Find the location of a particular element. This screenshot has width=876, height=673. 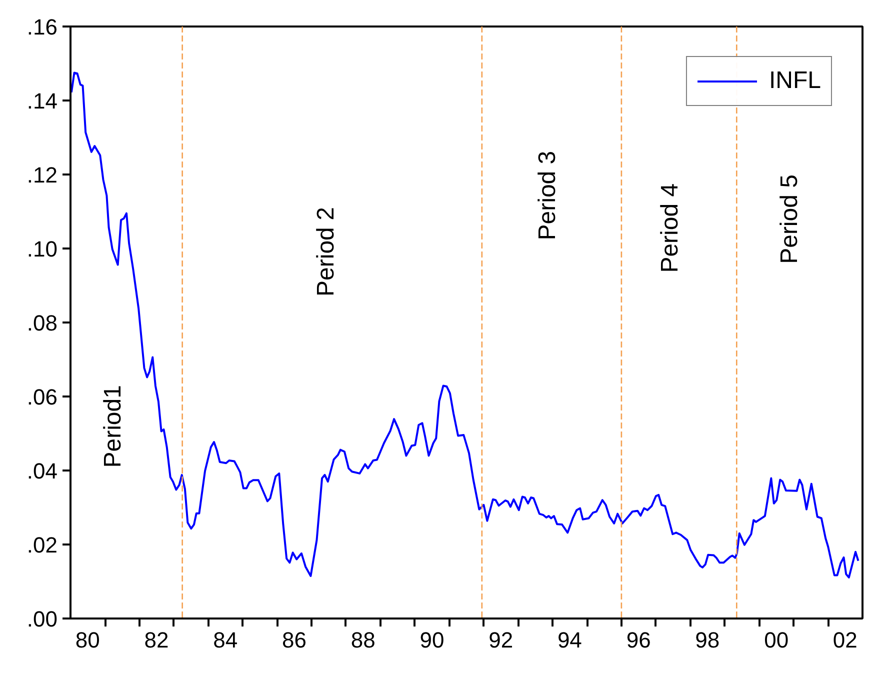

x-tick-label: 86 is located at coordinates (294, 640).